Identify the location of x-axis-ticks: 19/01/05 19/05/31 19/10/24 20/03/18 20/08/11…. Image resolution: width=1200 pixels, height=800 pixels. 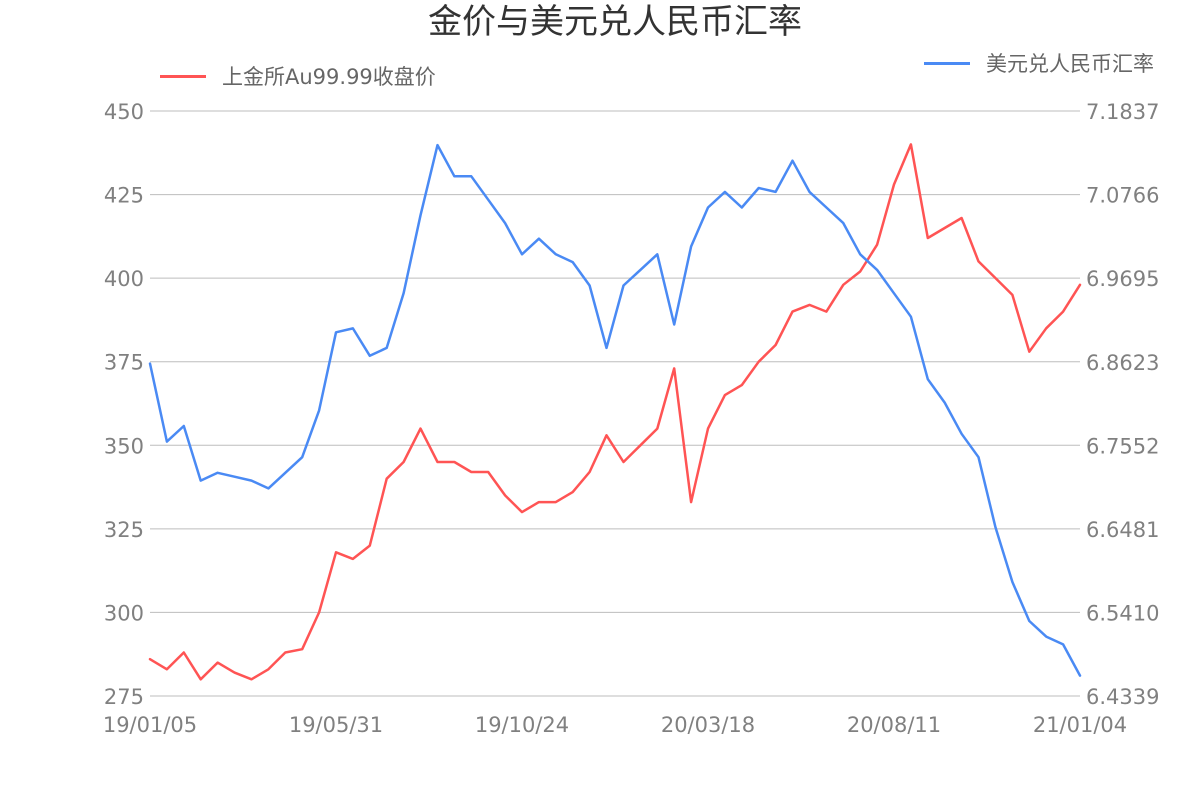
(615, 725).